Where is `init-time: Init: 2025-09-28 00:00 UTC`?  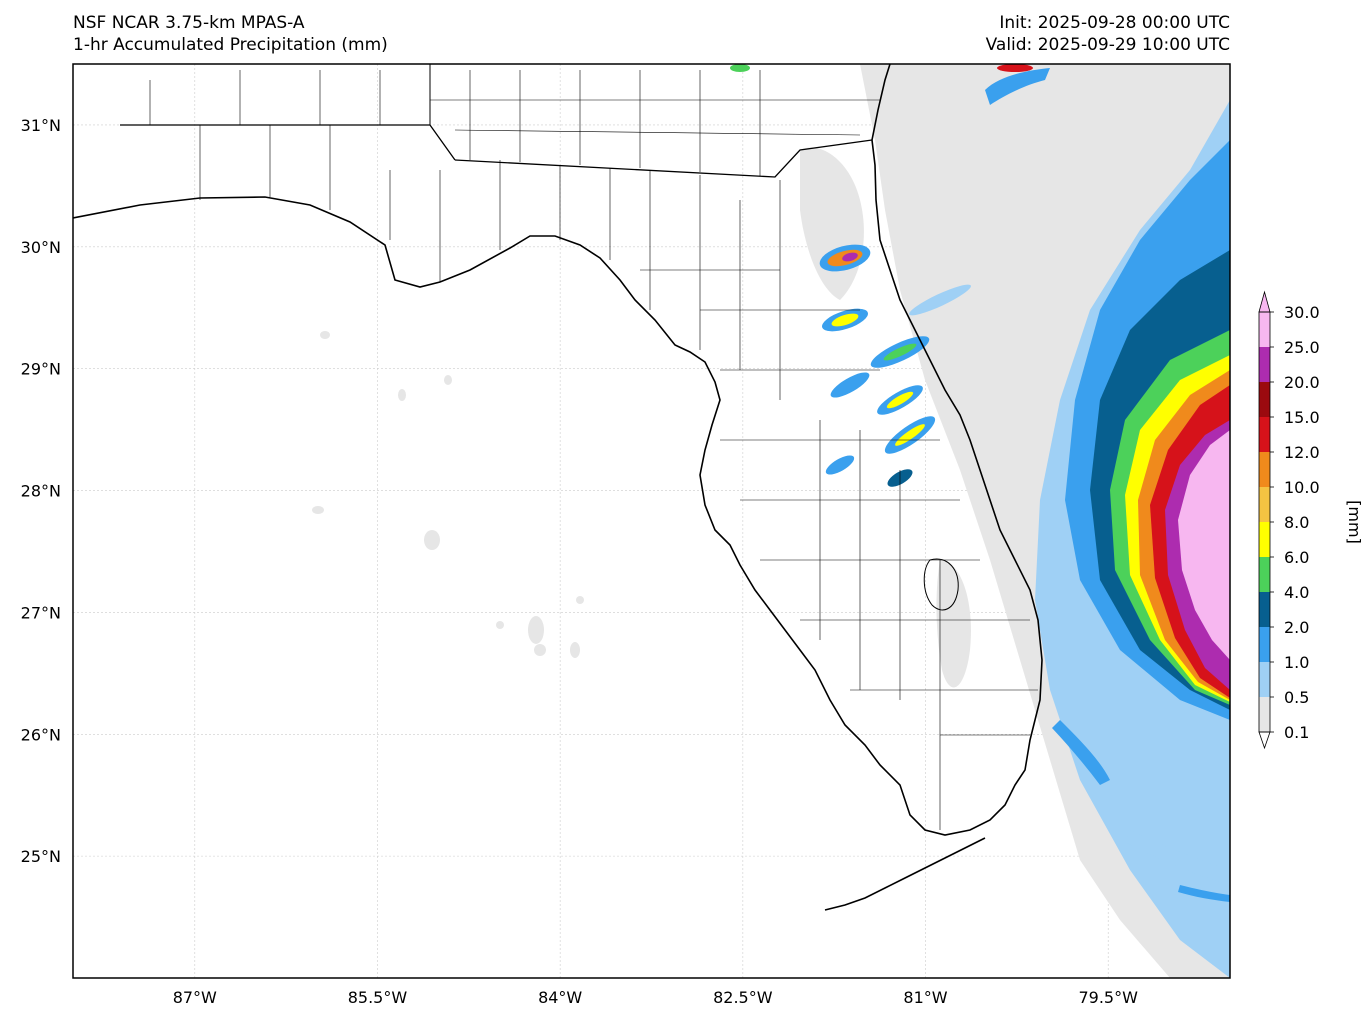
init-time: Init: 2025-09-28 00:00 UTC is located at coordinates (1114, 23).